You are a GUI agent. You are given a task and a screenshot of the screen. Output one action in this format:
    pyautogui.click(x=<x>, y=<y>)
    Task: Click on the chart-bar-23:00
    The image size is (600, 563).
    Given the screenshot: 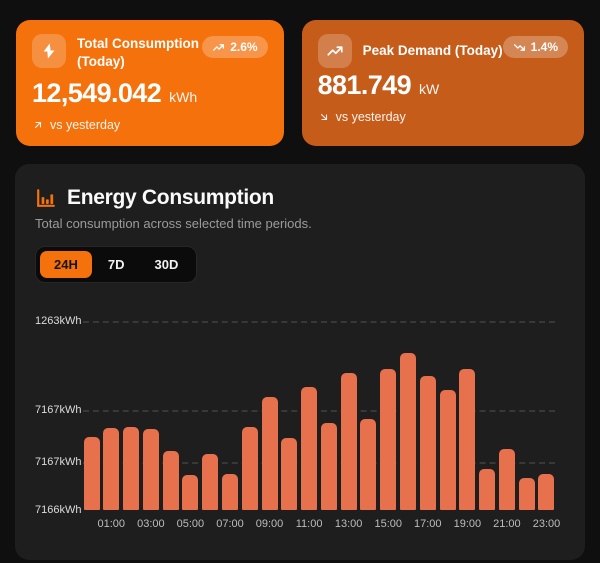 What is the action you would take?
    pyautogui.click(x=546, y=492)
    